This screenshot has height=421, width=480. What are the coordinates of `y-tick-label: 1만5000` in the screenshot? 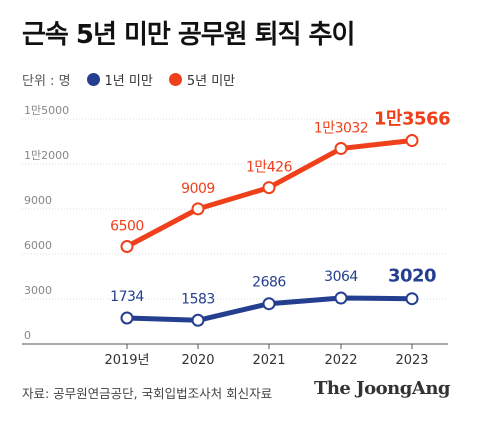 It's located at (46, 110).